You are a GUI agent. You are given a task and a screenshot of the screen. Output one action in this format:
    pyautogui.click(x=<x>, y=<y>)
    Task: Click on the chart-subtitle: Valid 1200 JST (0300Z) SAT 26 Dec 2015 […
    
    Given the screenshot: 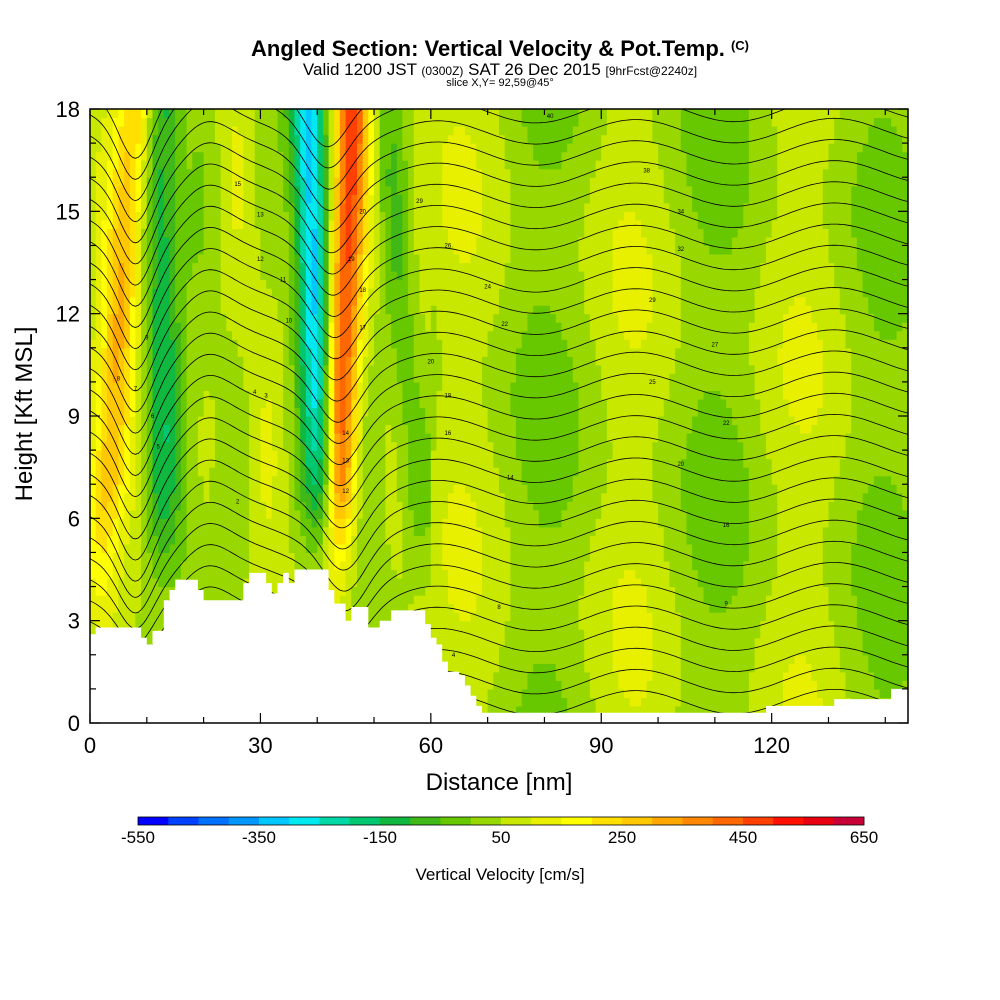 What is the action you would take?
    pyautogui.click(x=500, y=70)
    